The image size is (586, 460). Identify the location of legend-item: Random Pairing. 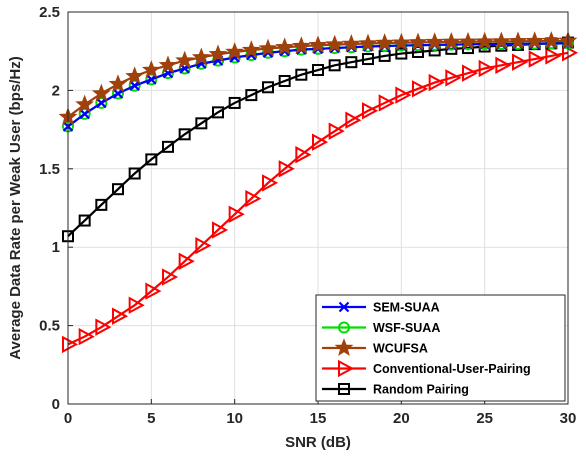
(395, 390).